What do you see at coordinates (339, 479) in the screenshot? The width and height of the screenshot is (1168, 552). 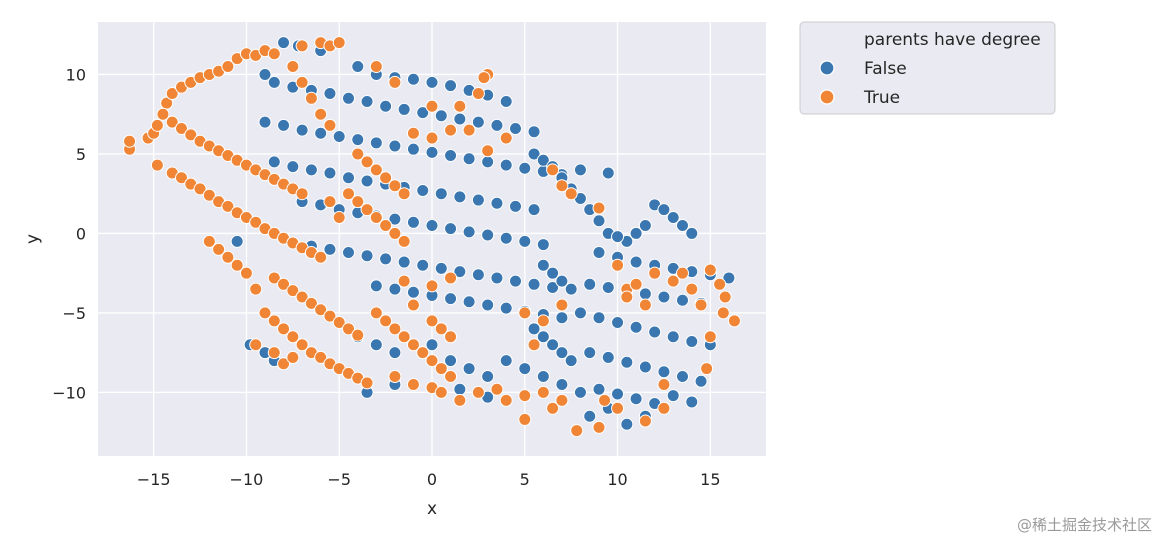 I see `x-tick-label: −5` at bounding box center [339, 479].